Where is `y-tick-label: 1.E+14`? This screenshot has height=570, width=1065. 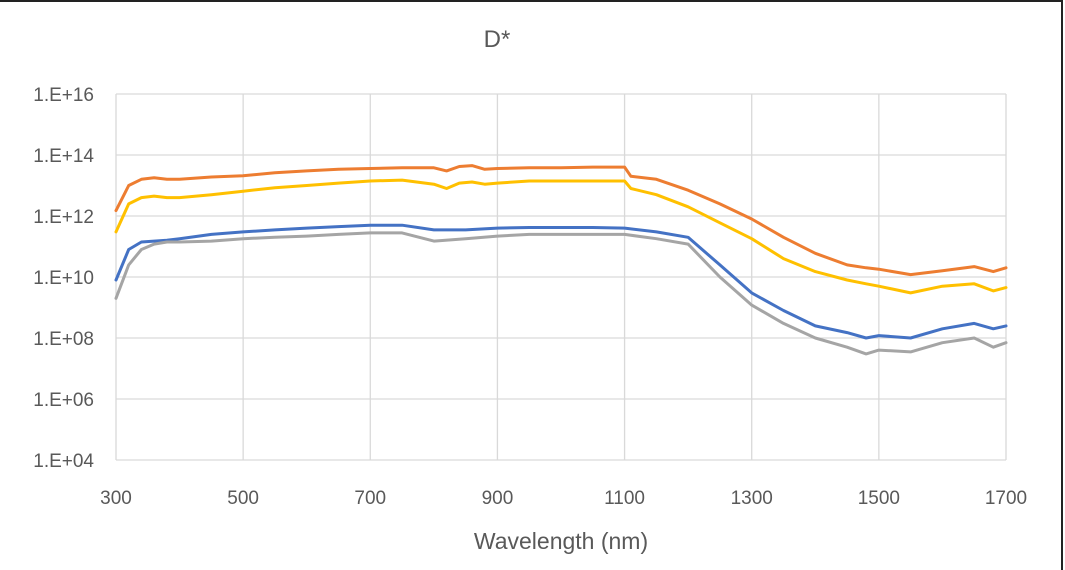 y-tick-label: 1.E+14 is located at coordinates (63, 156).